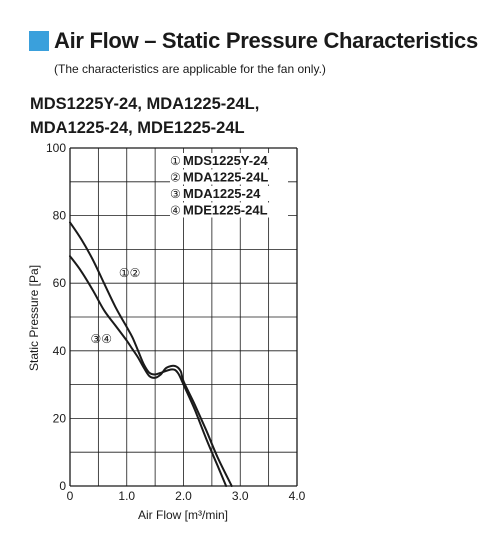 The height and width of the screenshot is (550, 482). What do you see at coordinates (225, 177) in the screenshot?
I see `legend-label: MDA1225-24L` at bounding box center [225, 177].